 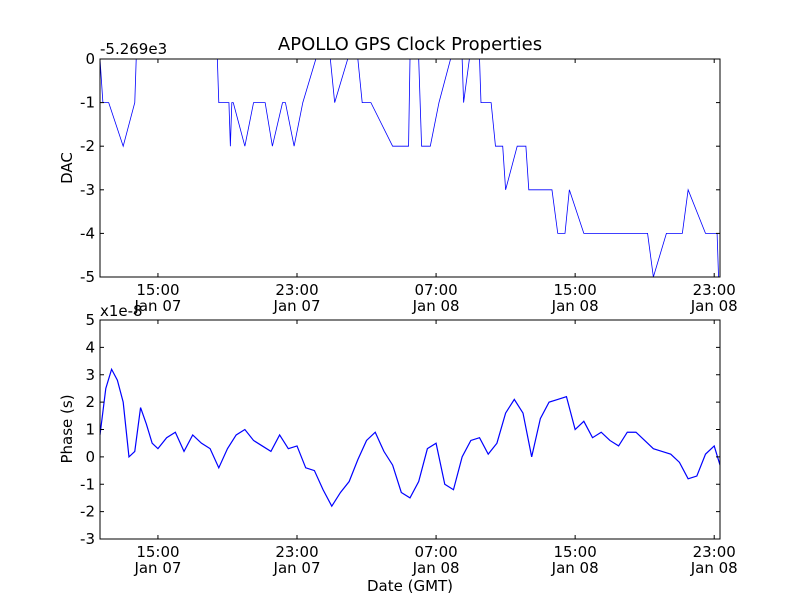 What do you see at coordinates (87, 233) in the screenshot?
I see `dac-y-tick-label: -4` at bounding box center [87, 233].